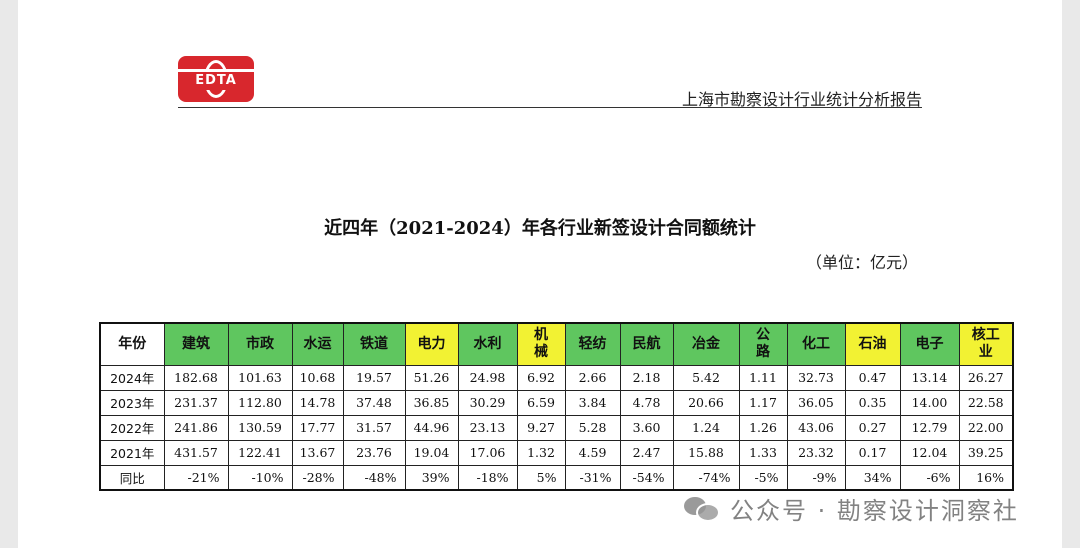 This screenshot has width=1080, height=548. What do you see at coordinates (929, 377) in the screenshot?
I see `table-cell: 13.14` at bounding box center [929, 377].